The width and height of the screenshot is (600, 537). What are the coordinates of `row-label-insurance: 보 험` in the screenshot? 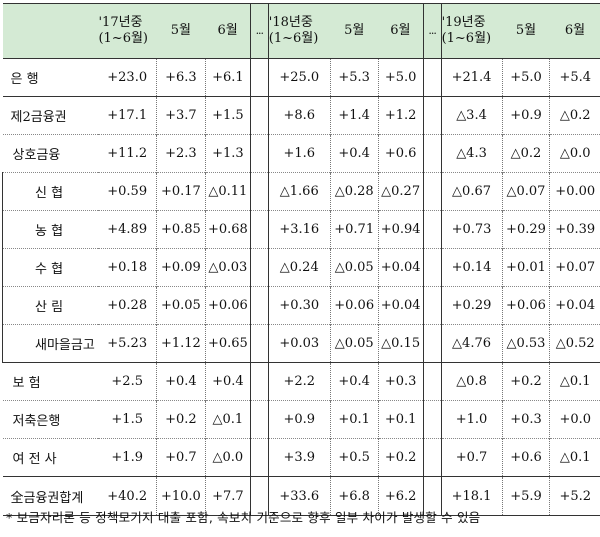 It's located at (50, 381).